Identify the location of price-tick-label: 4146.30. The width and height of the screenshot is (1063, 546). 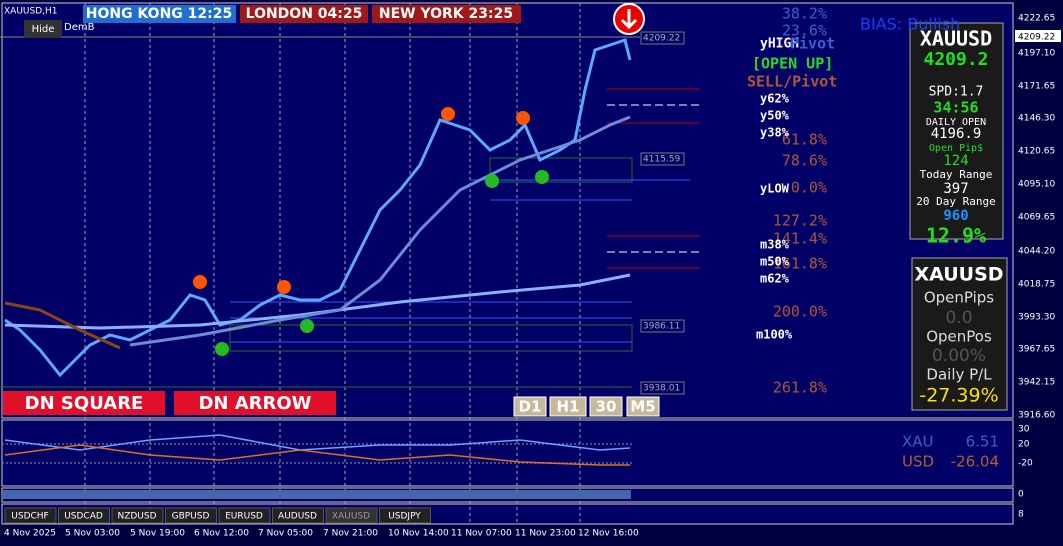
(1036, 119).